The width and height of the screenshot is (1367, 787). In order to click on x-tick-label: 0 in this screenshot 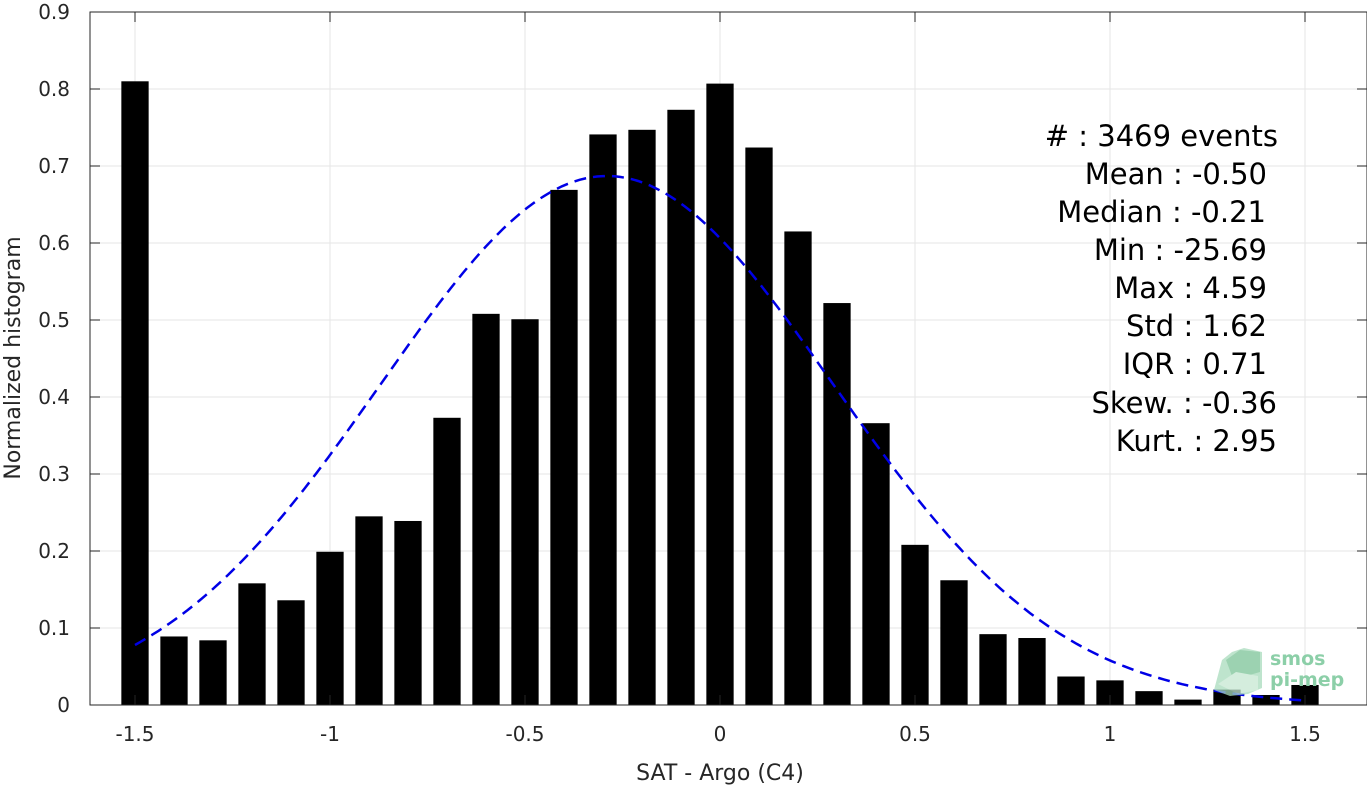, I will do `click(720, 734)`.